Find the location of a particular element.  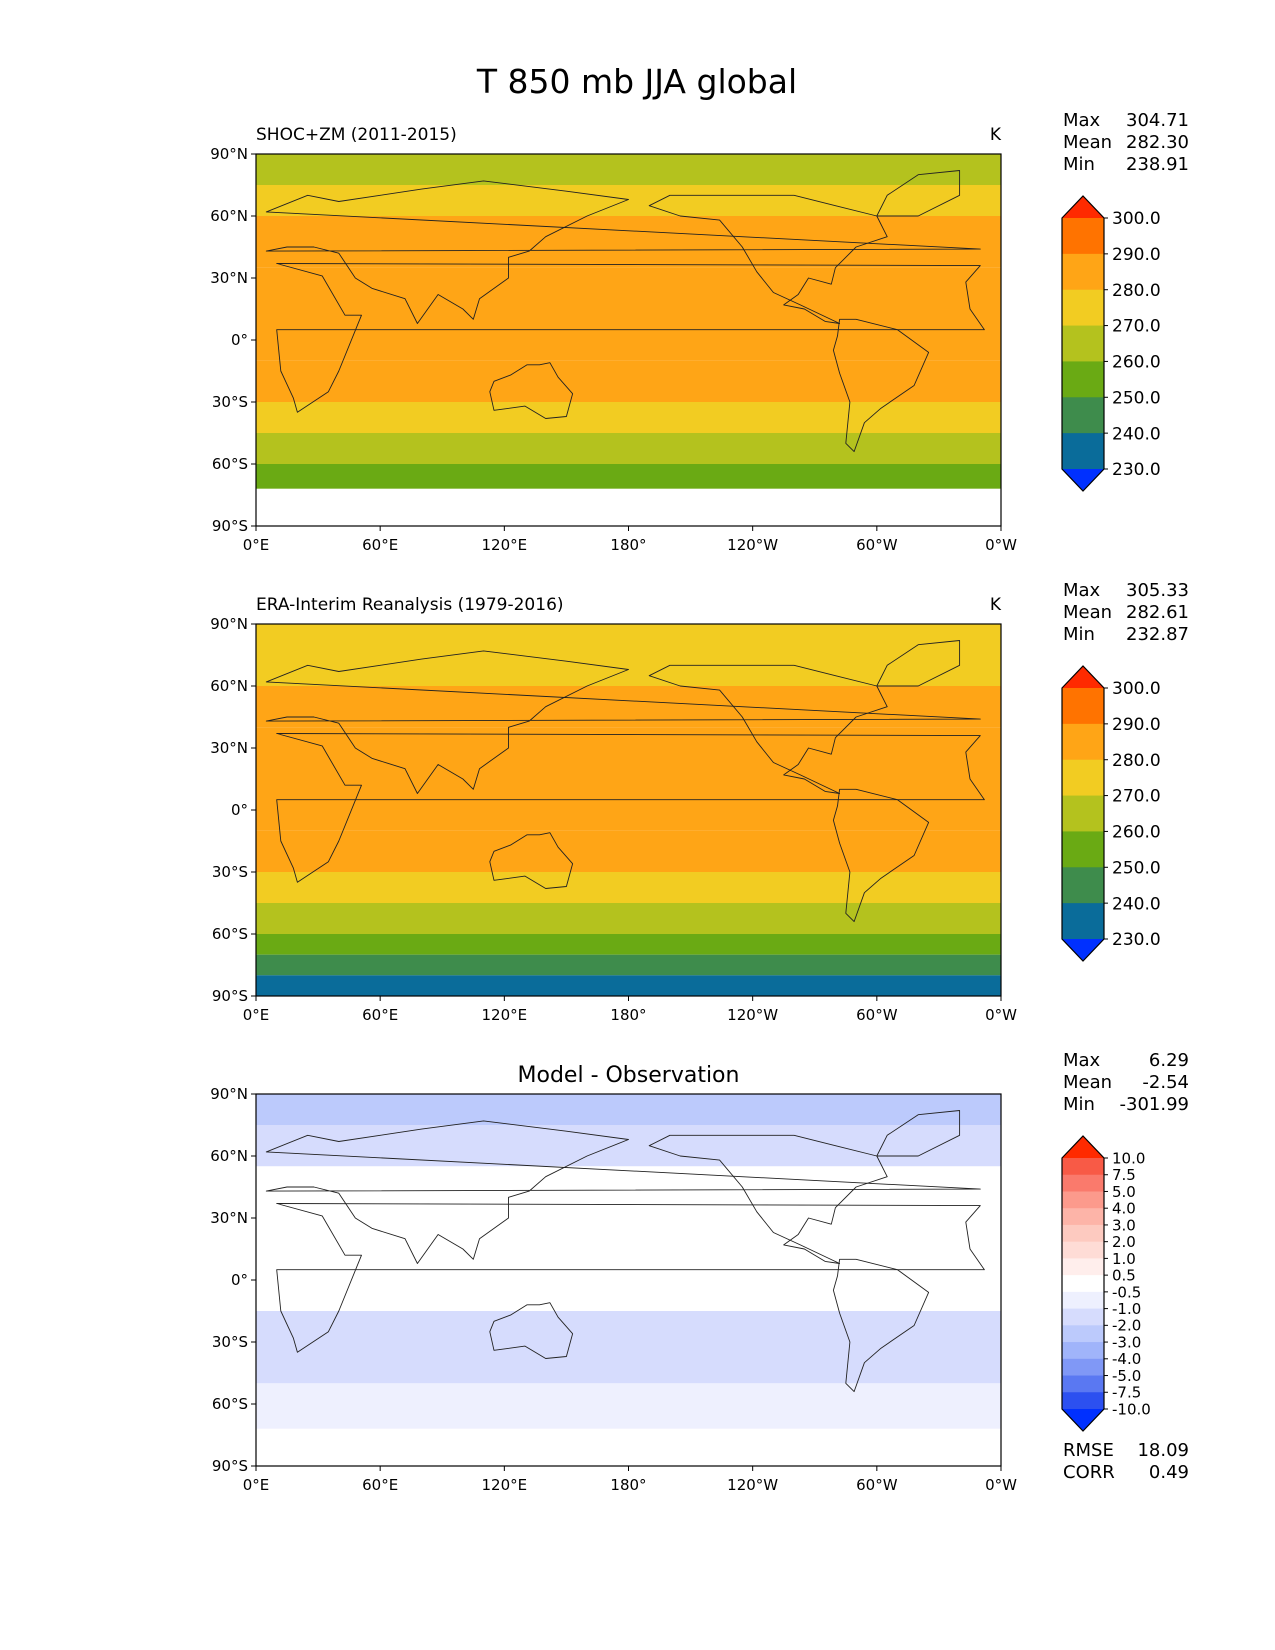

colorbar-label: -1.0 is located at coordinates (1126, 1309).